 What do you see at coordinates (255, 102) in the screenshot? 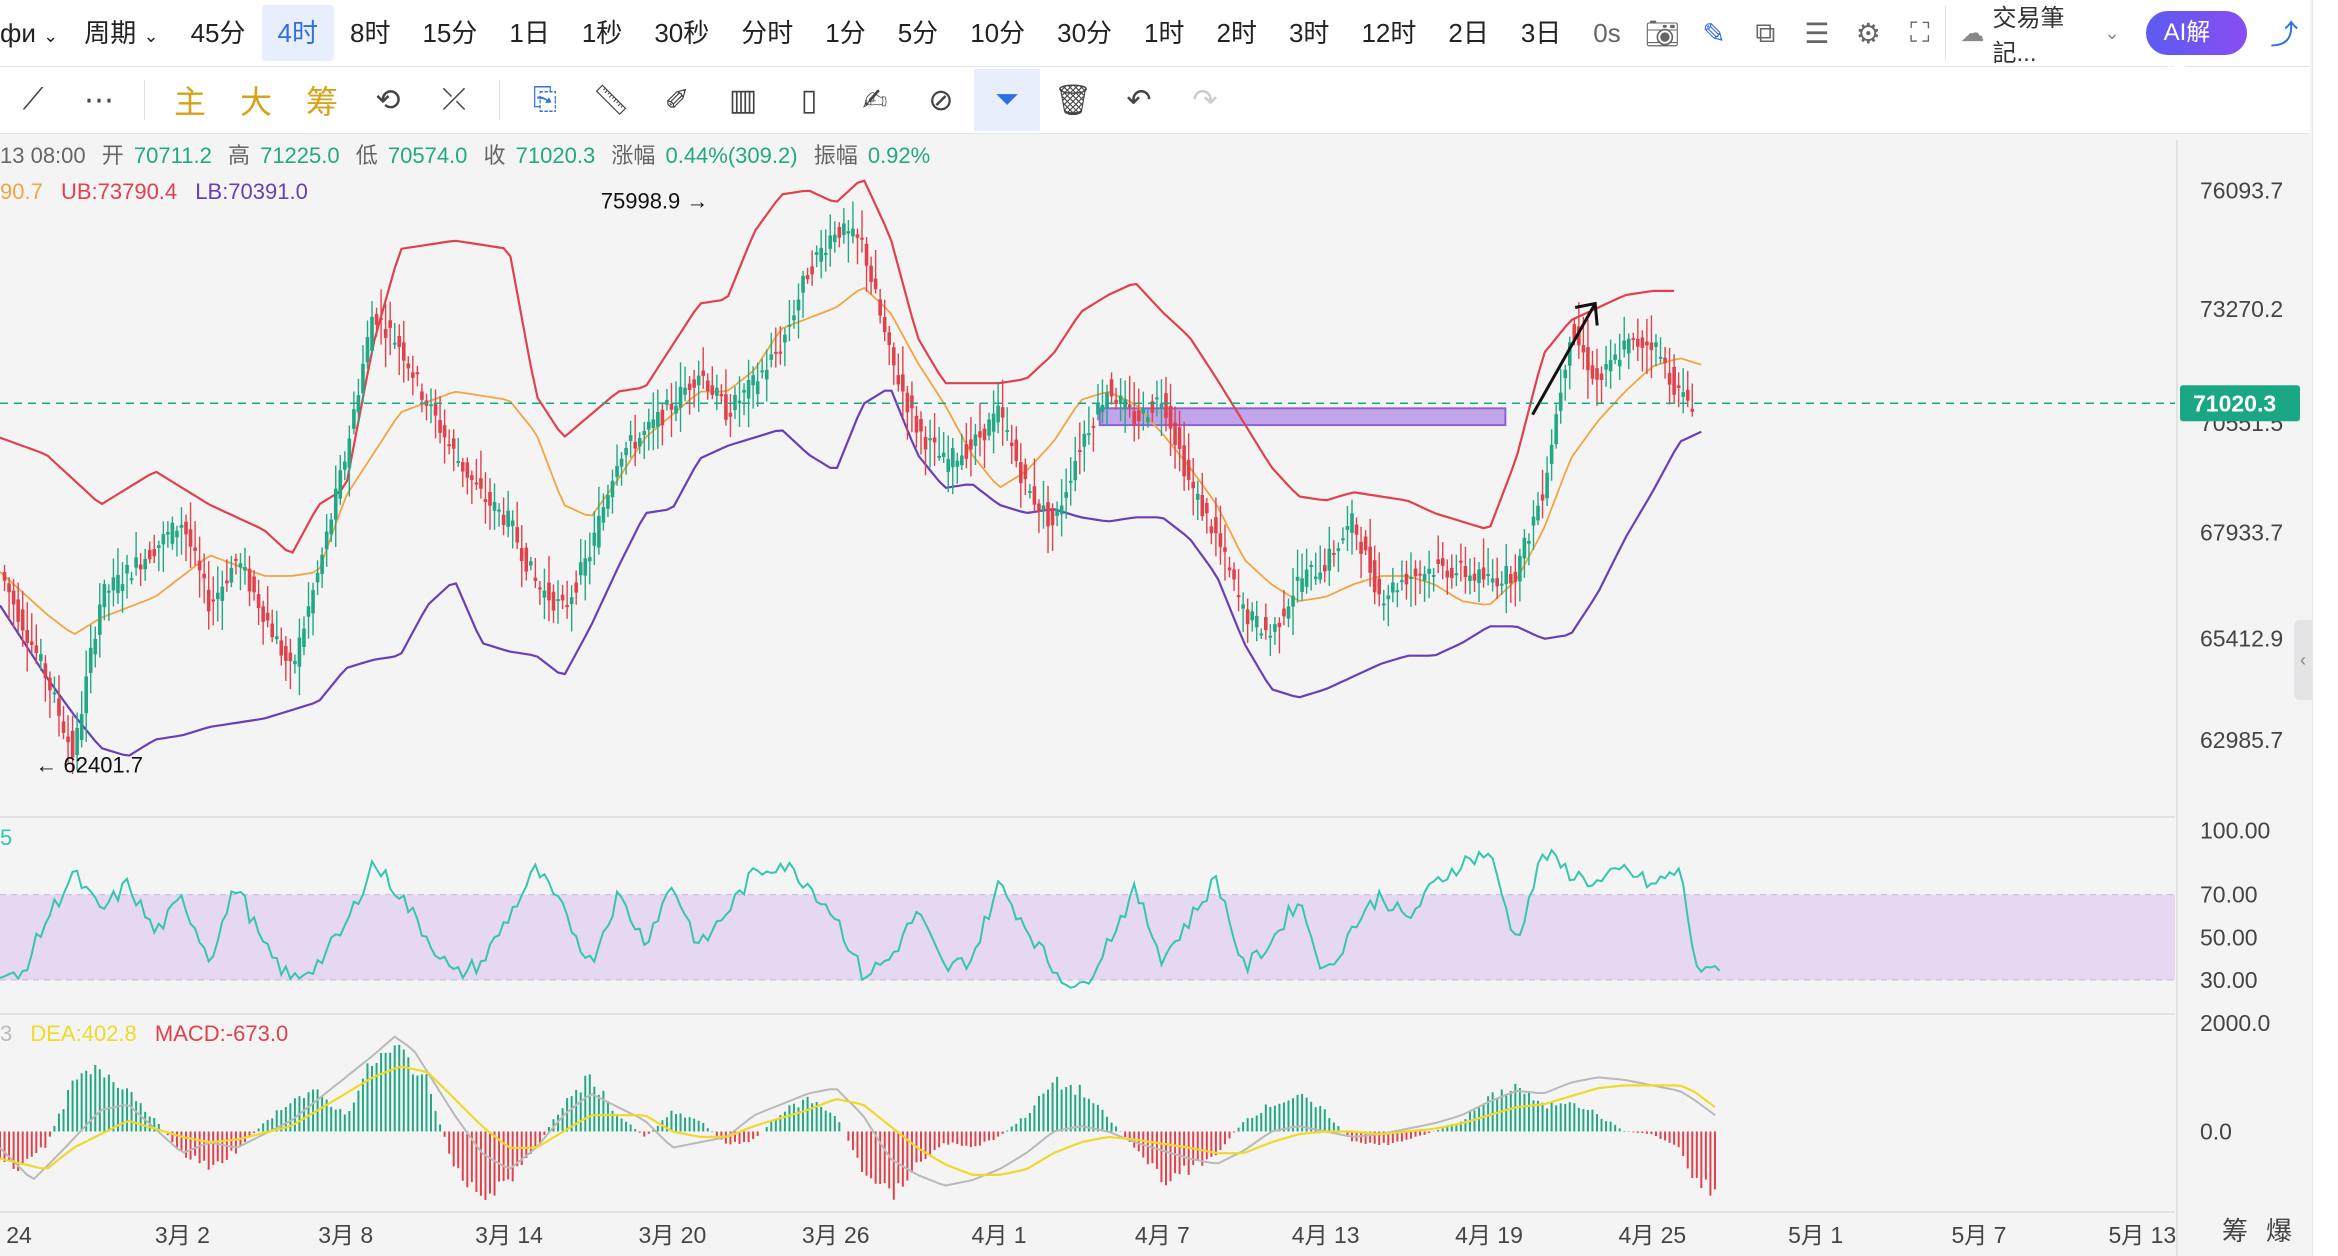
I see `big-order-button: 大` at bounding box center [255, 102].